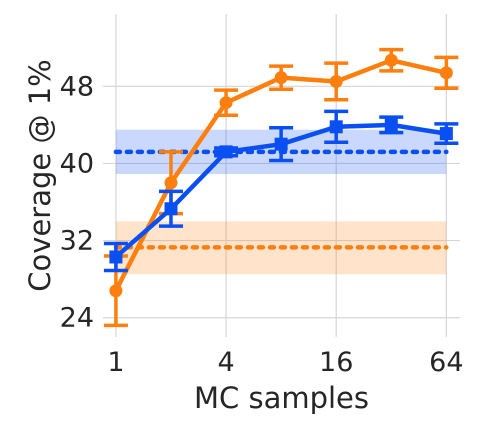 The width and height of the screenshot is (478, 431). I want to click on x-tick-label: 4, so click(225, 362).